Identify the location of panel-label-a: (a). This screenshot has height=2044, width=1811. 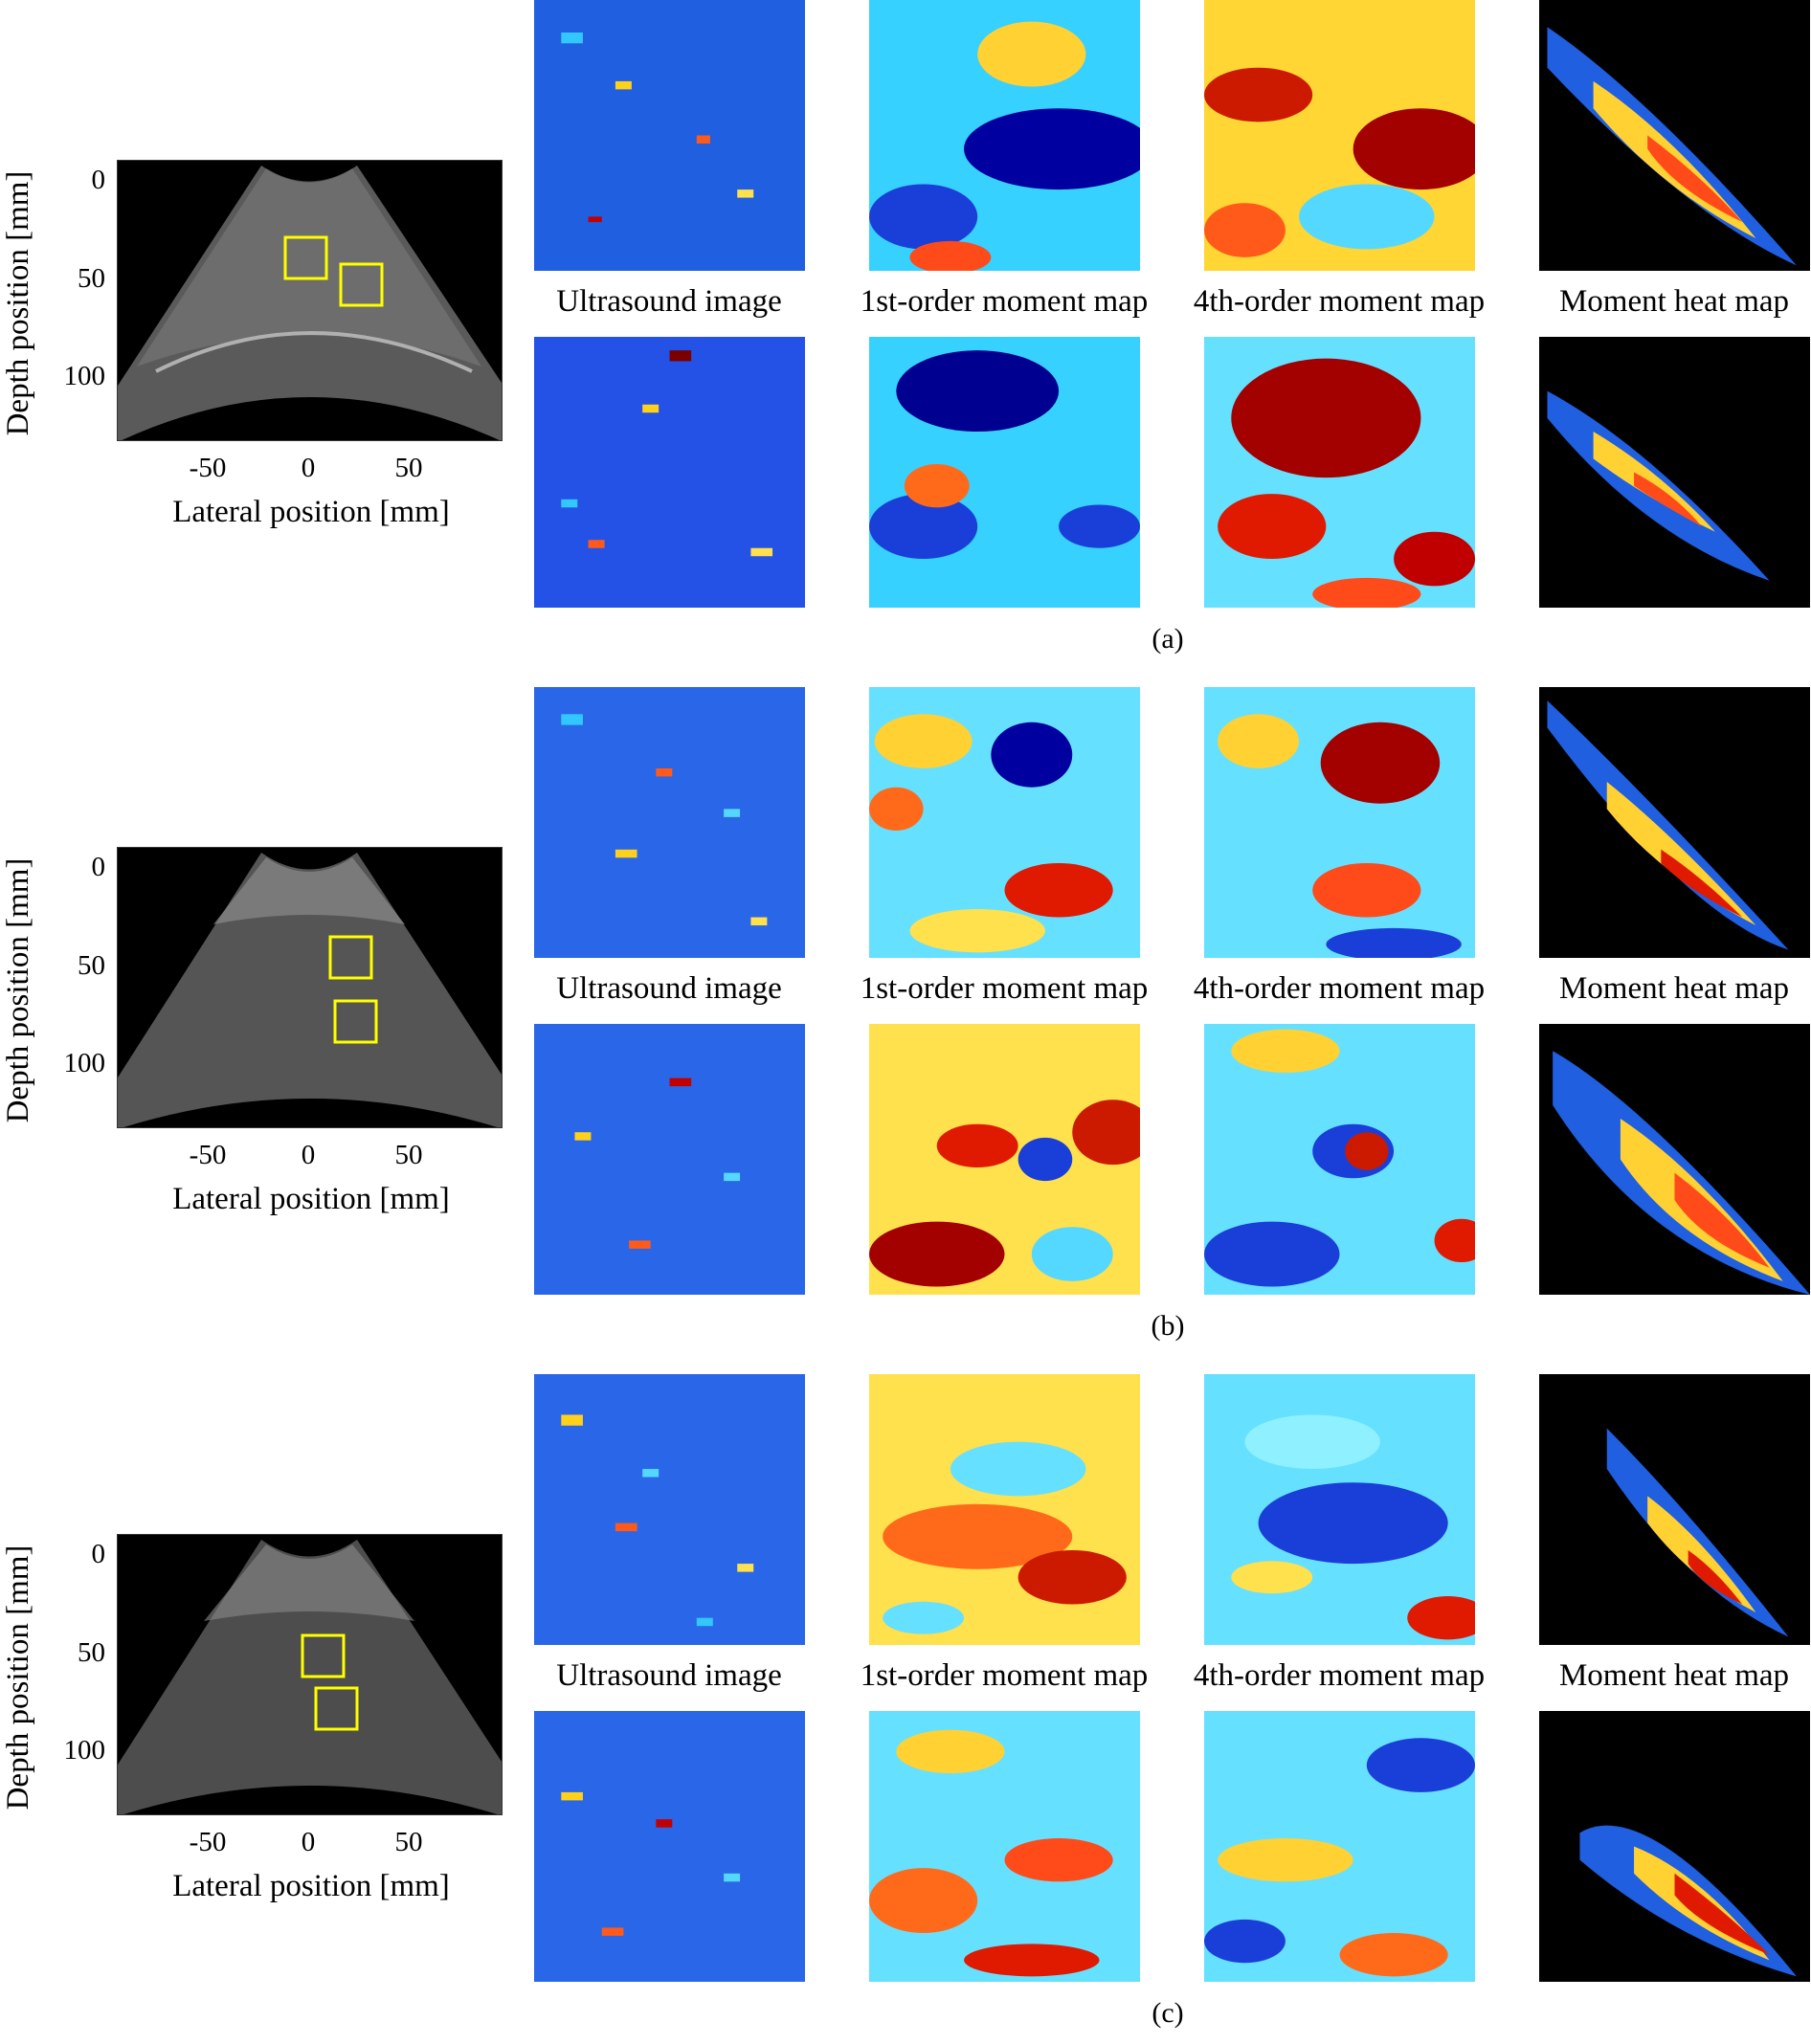
(1167, 639).